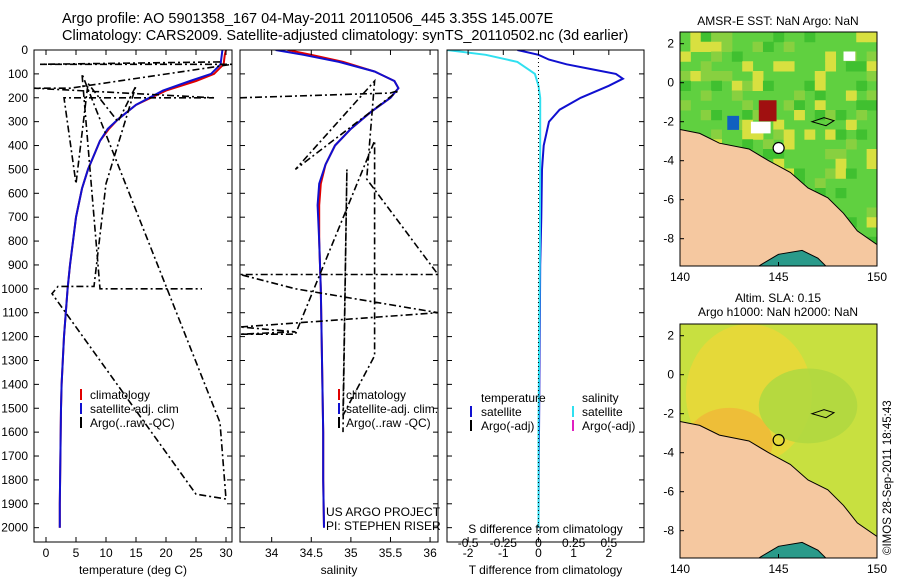 The width and height of the screenshot is (900, 580). Describe the element at coordinates (383, 512) in the screenshot. I see `salinity-credit-line1: US ARGO PROJECT` at that location.